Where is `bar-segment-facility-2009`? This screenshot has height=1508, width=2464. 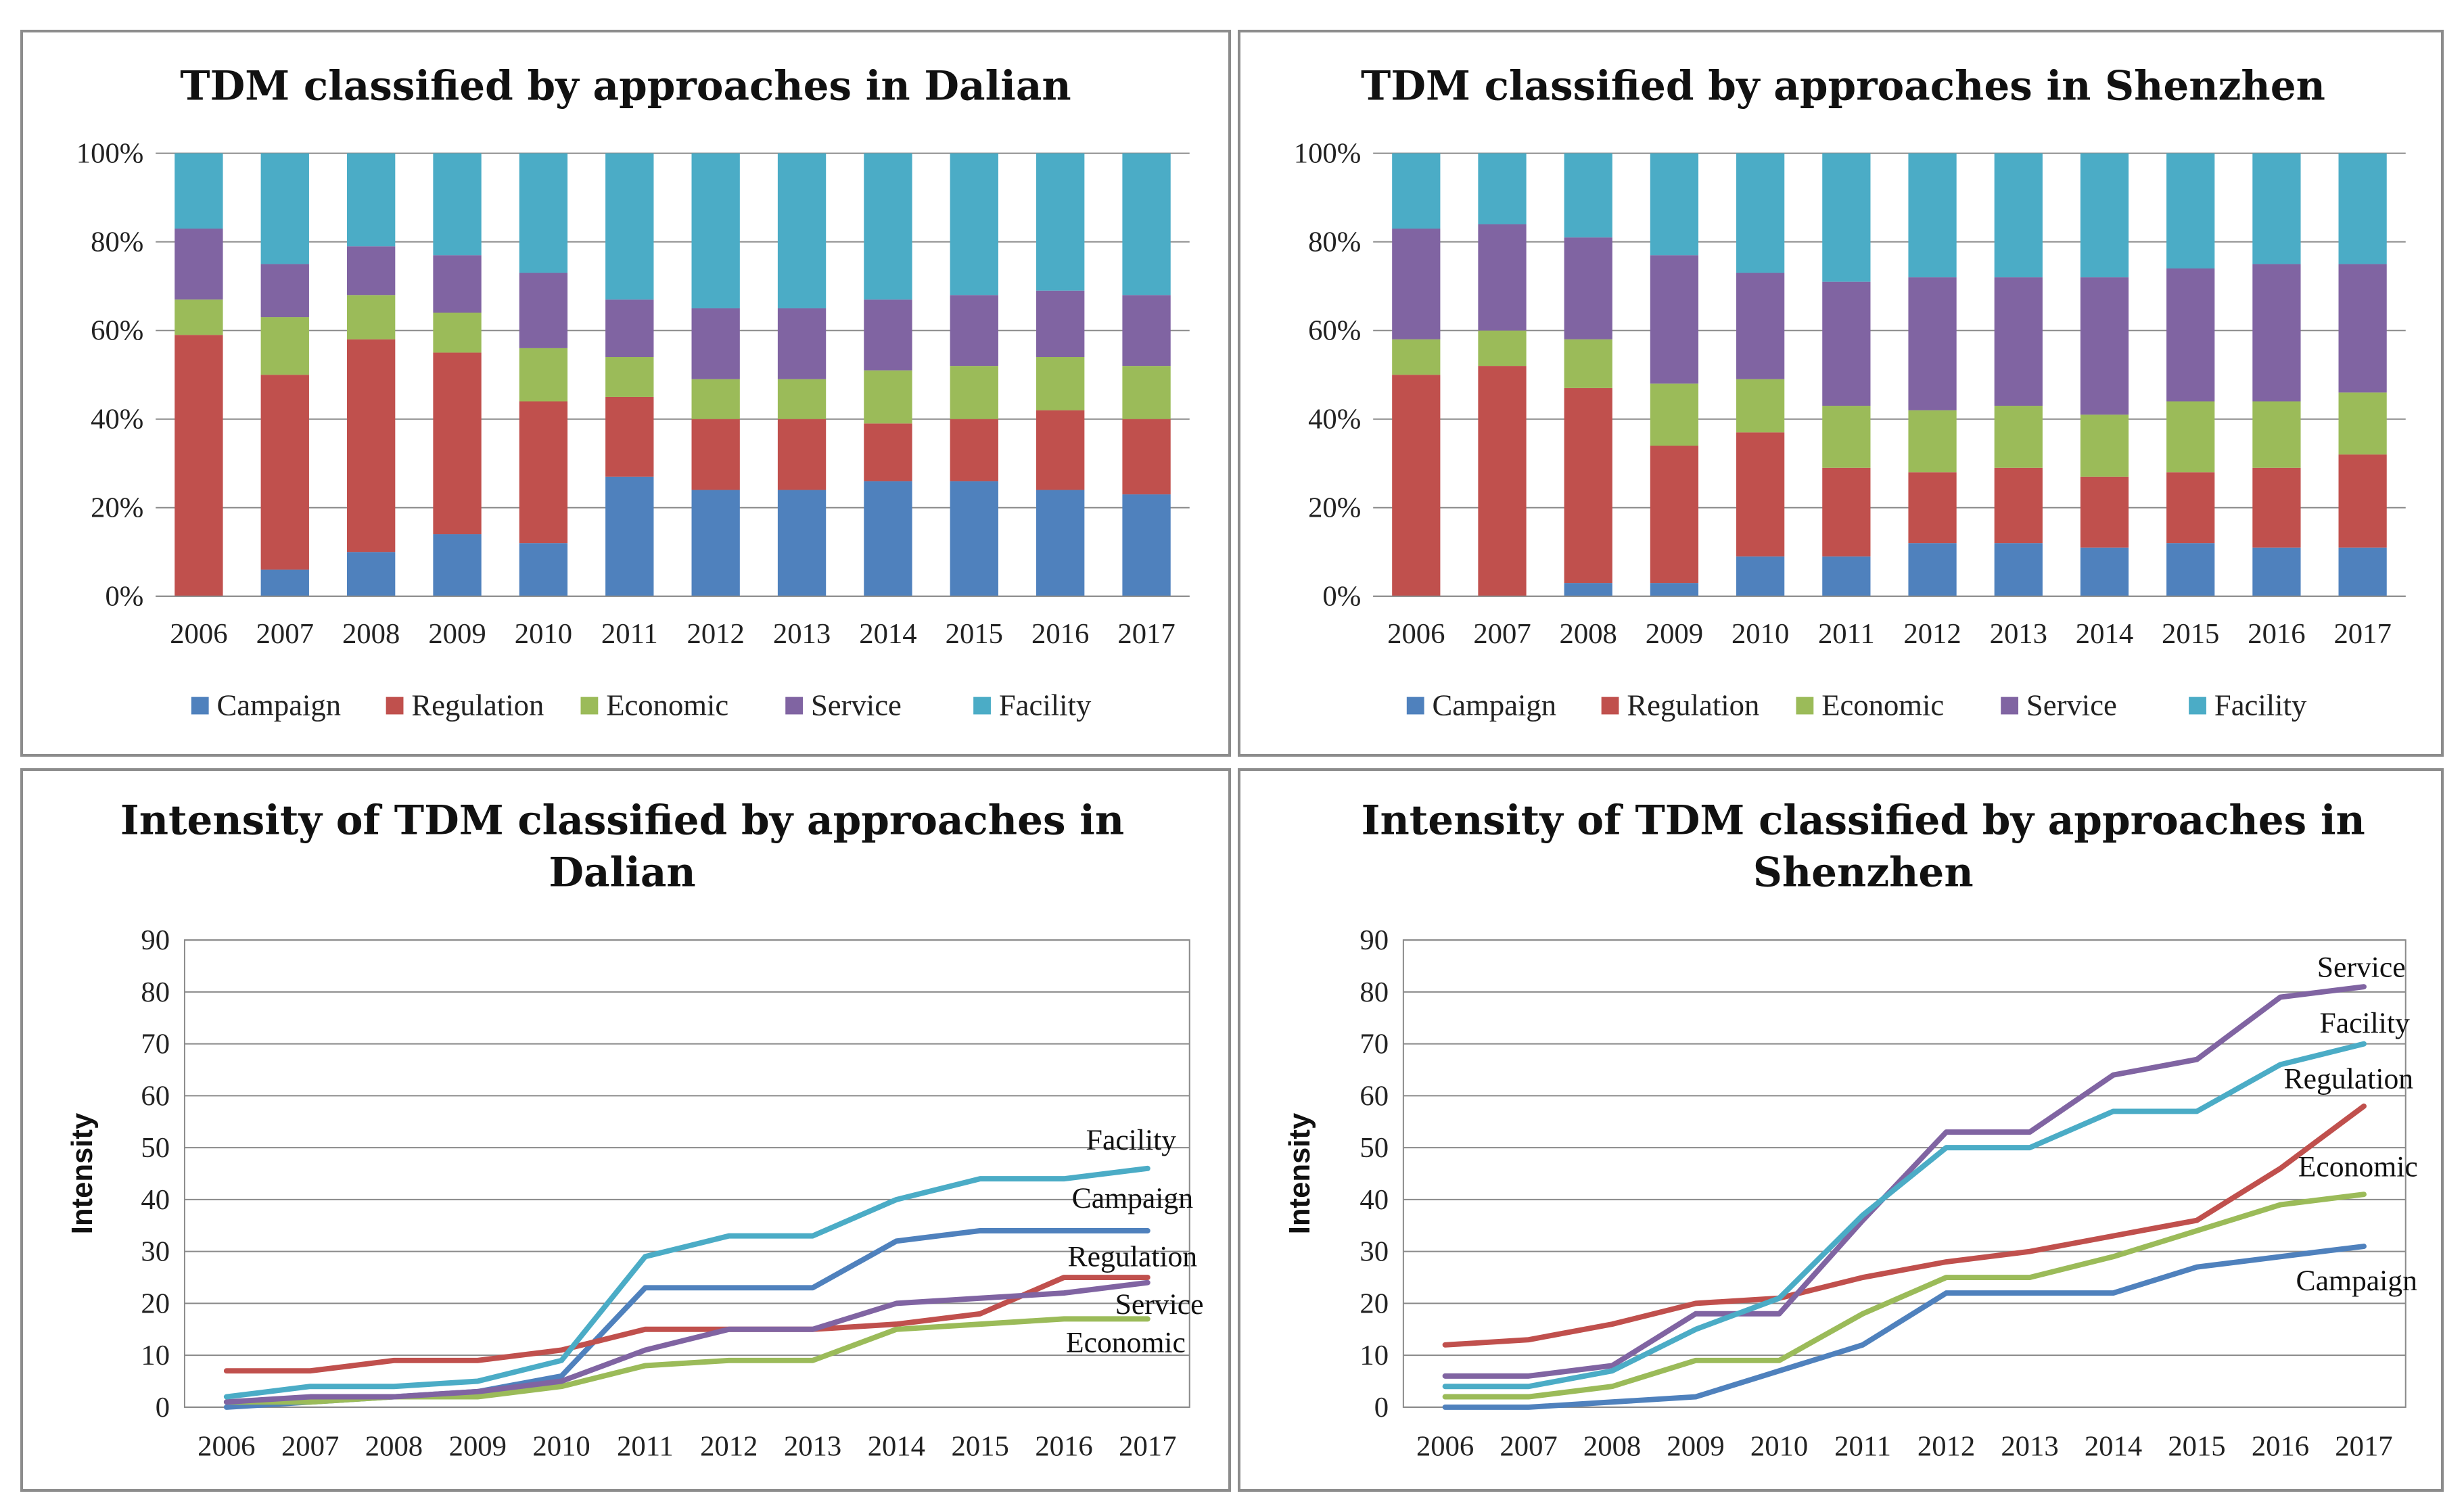
bar-segment-facility-2009 is located at coordinates (457, 205).